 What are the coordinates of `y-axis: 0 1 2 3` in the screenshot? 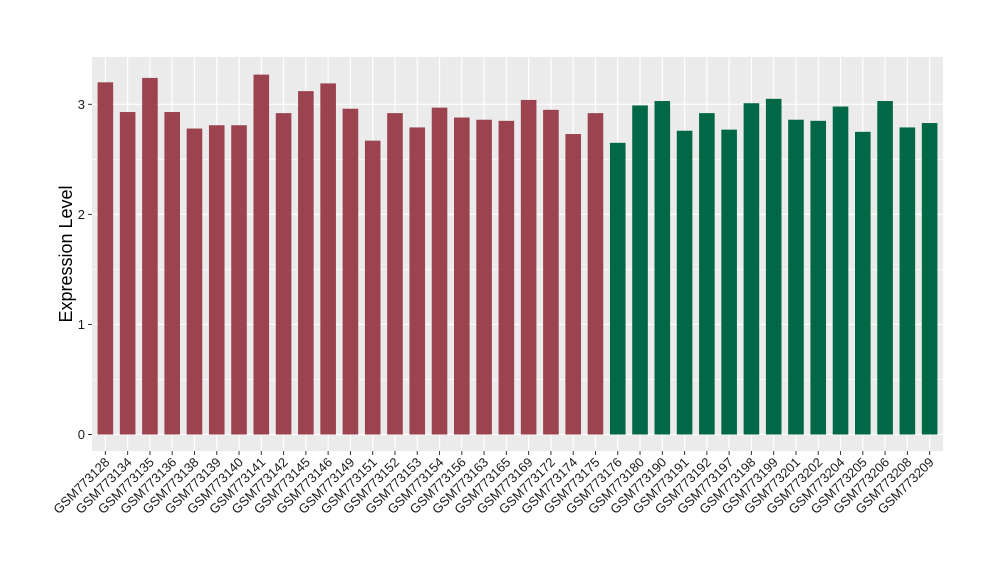 It's located at (85, 269).